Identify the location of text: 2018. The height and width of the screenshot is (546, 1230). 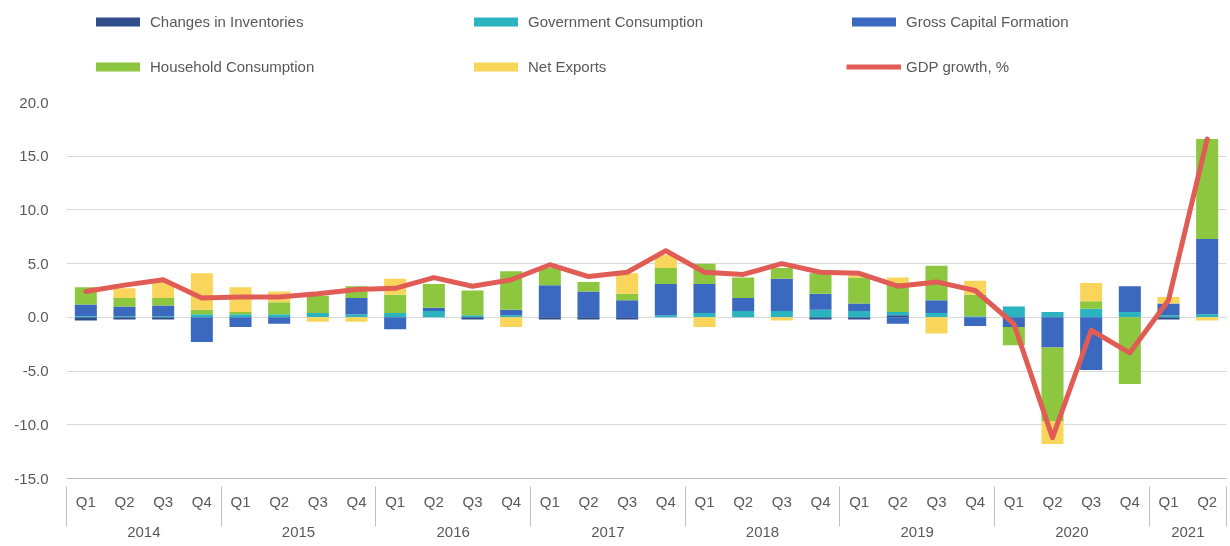
(762, 531).